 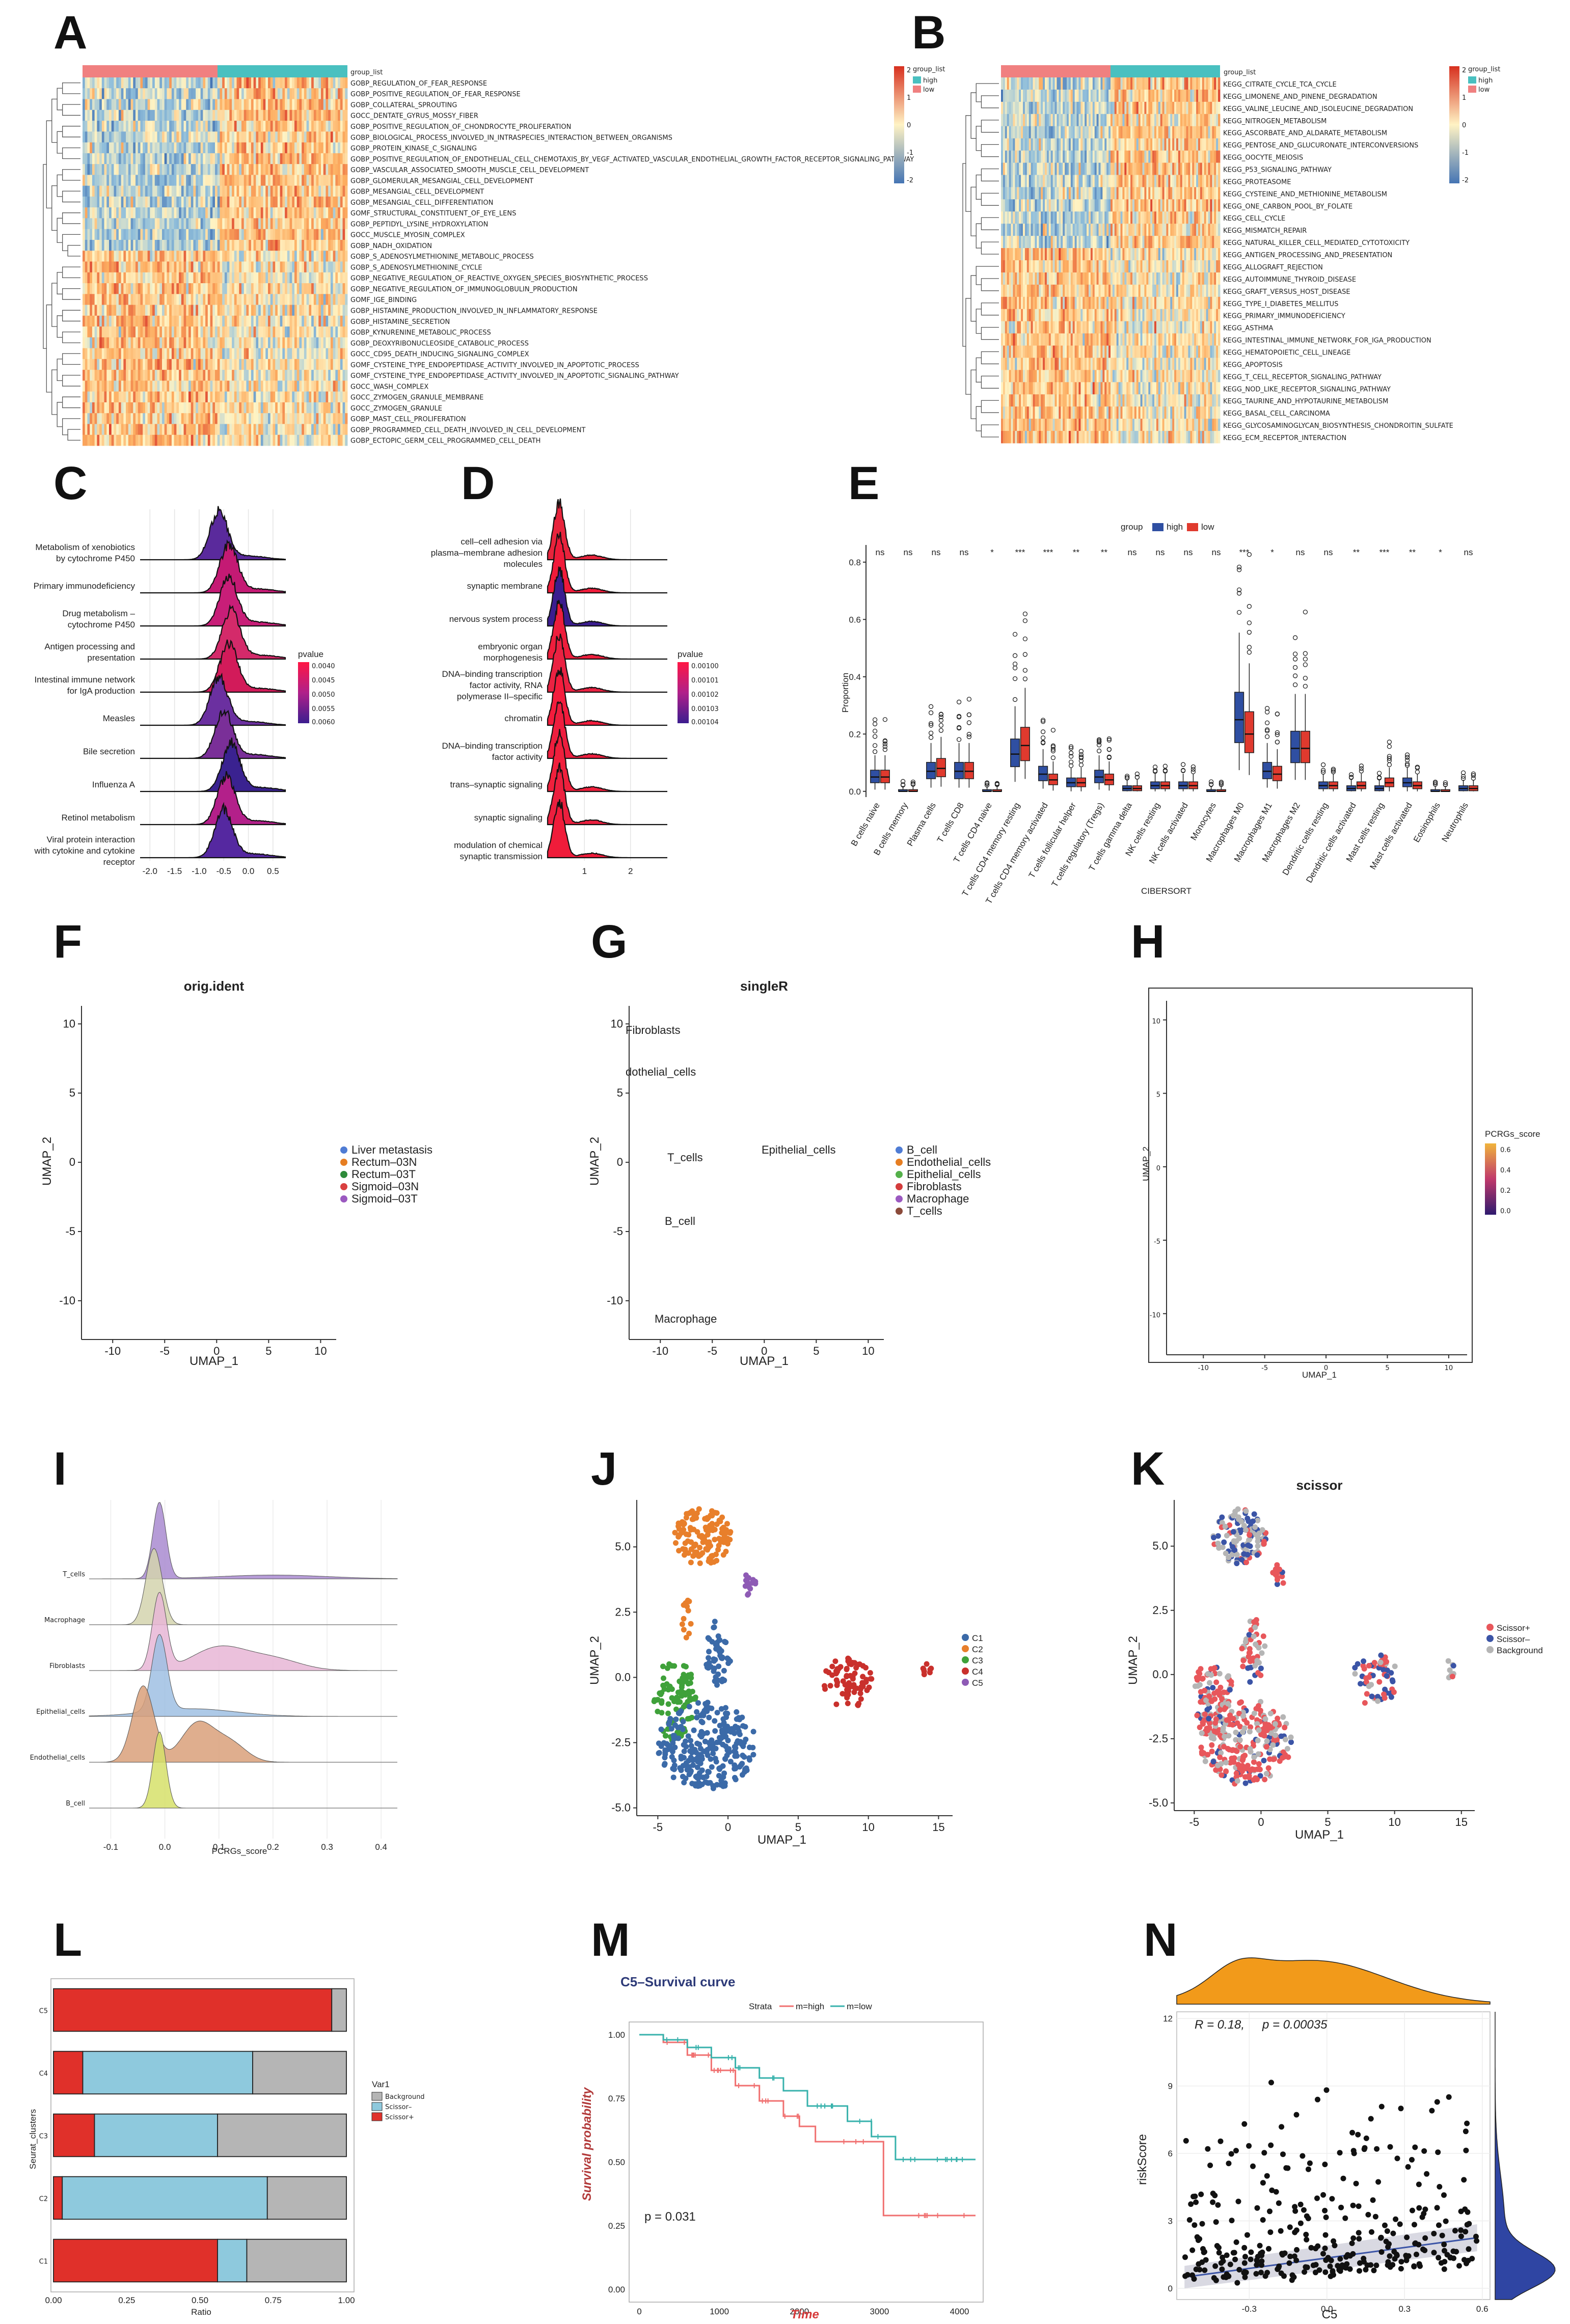 I want to click on dendrogram-branch, so click(x=71, y=175).